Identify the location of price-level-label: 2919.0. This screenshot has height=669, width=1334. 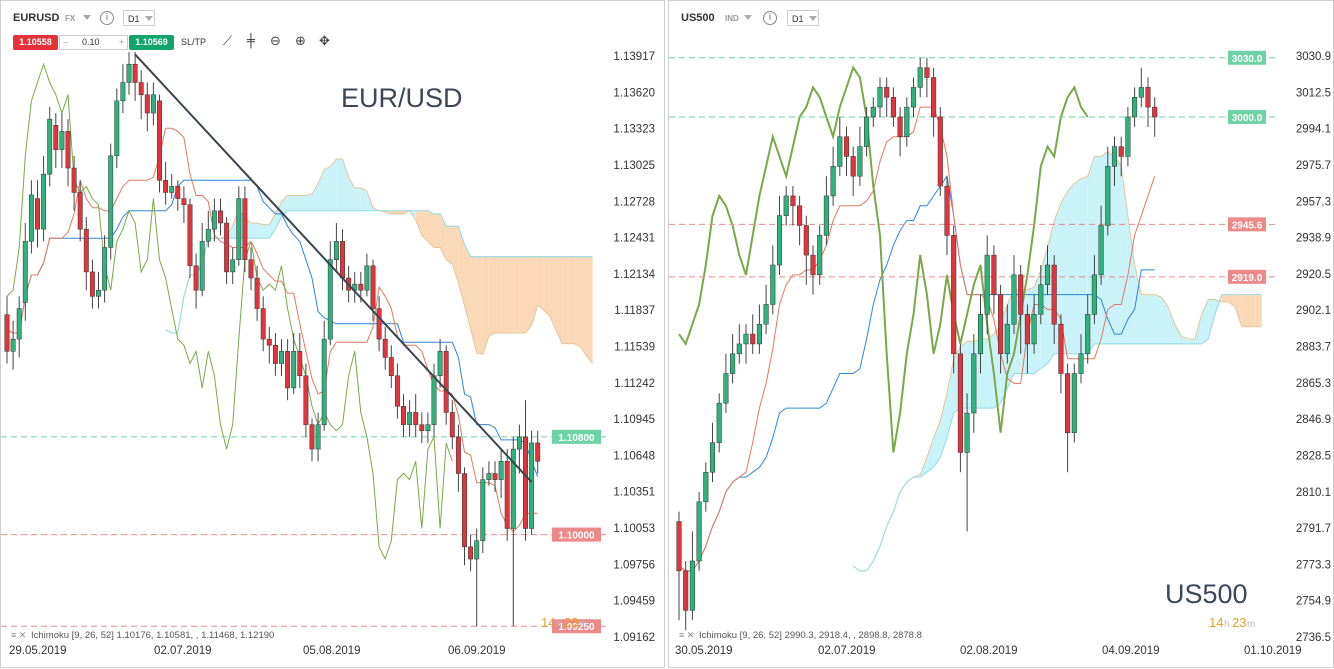
(1247, 278).